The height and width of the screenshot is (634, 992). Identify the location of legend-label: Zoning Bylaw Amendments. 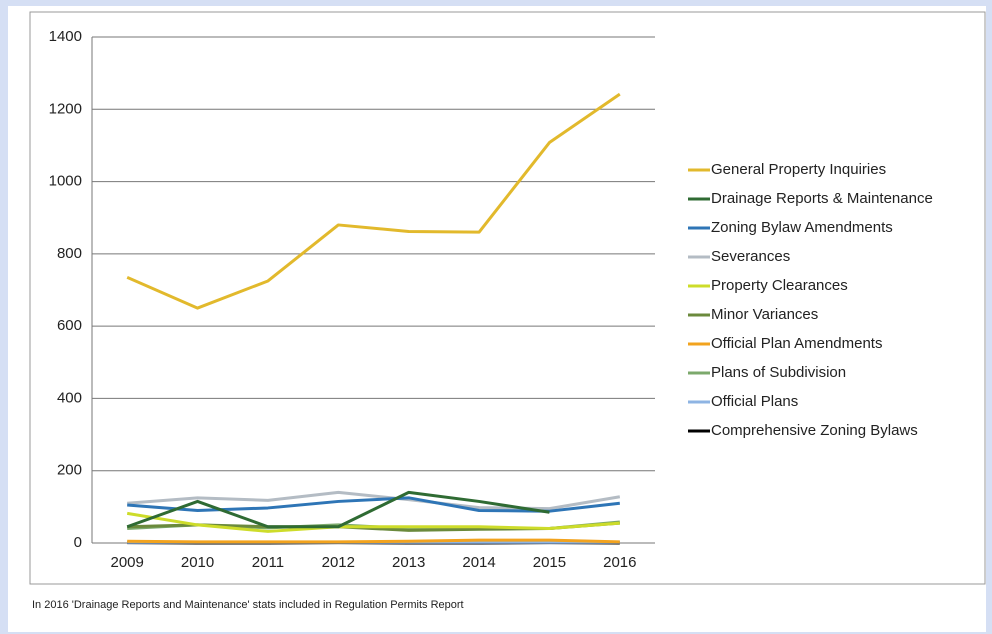
(802, 227).